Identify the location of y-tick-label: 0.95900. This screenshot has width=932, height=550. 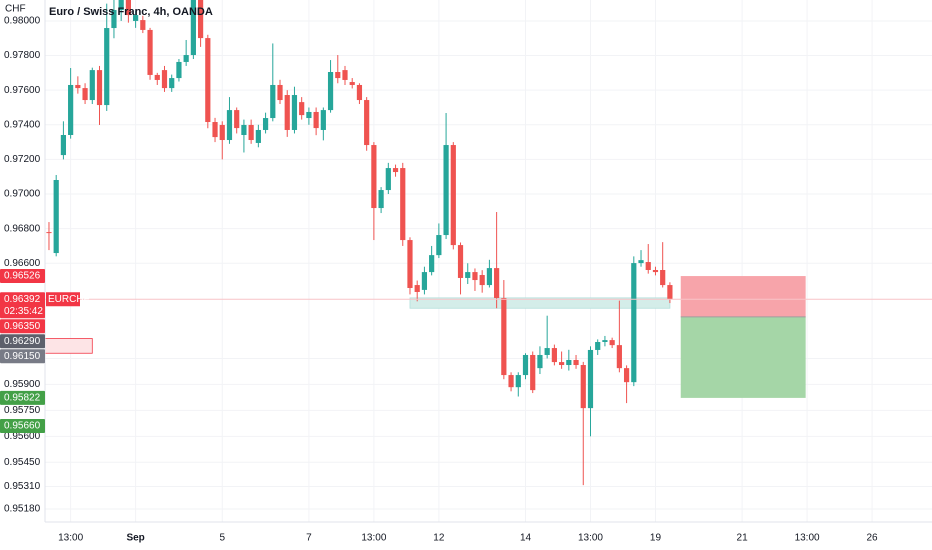
(22, 384).